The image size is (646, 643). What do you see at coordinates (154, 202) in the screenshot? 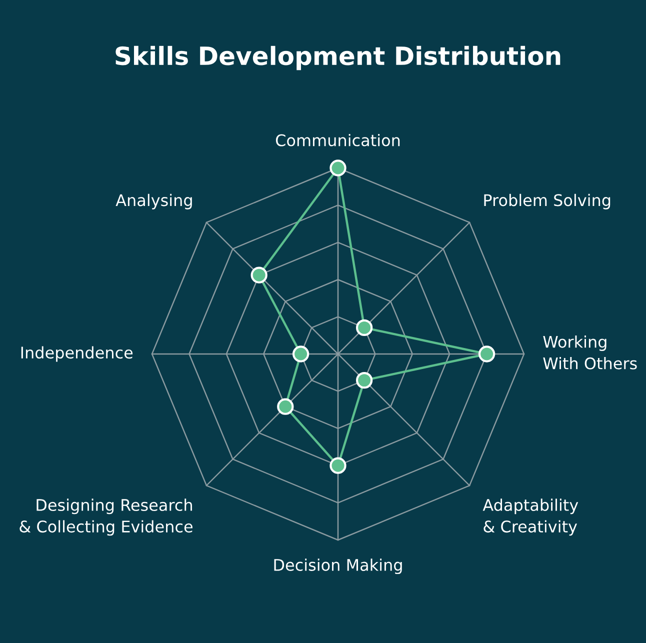
I see `spoke-label: Analysing` at bounding box center [154, 202].